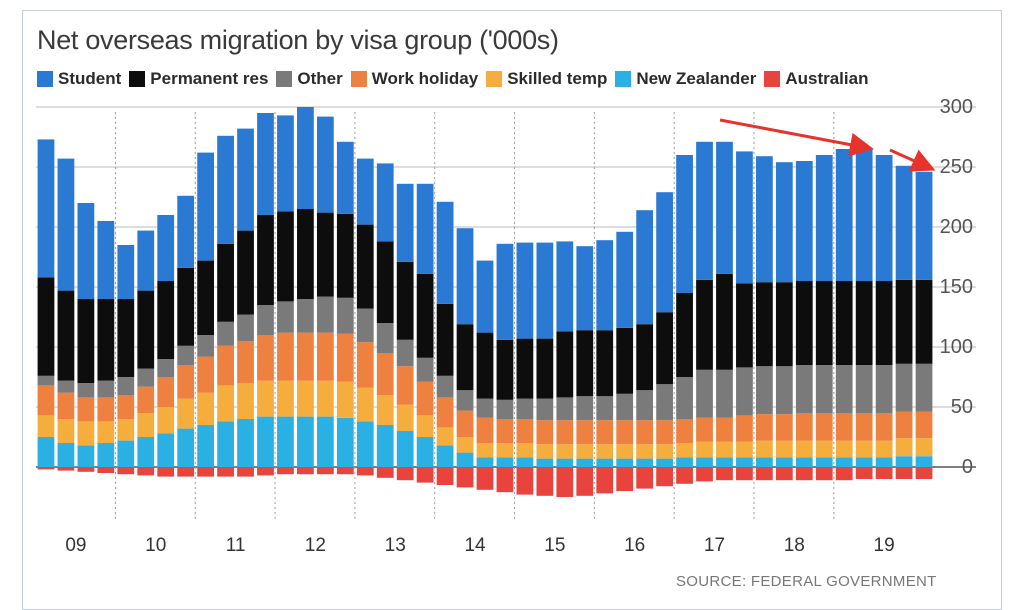 The width and height of the screenshot is (1018, 610). I want to click on legend-label-student: Student, so click(90, 78).